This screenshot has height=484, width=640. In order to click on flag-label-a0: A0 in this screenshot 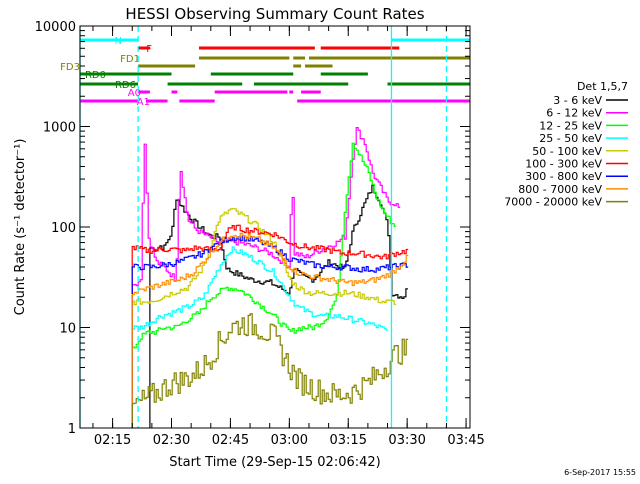, I will do `click(134, 93)`.